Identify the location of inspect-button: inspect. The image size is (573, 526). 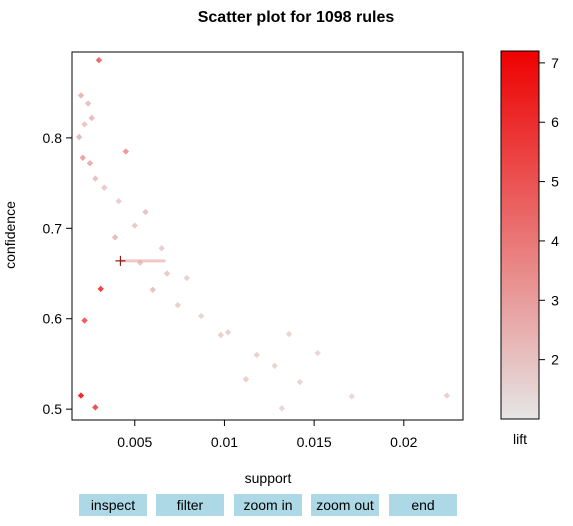
(113, 505).